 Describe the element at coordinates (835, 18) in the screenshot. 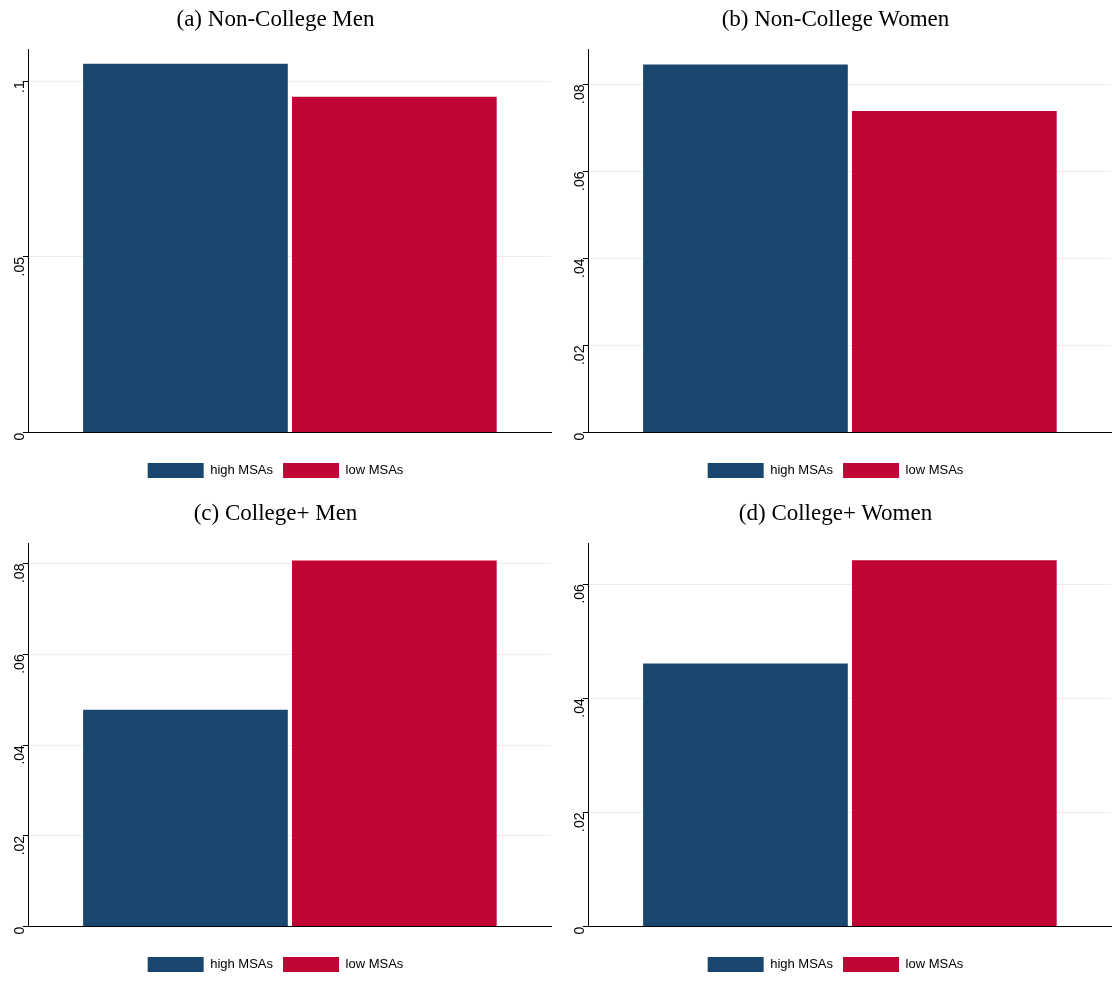

I see `chart-title: (b) Non-College Women` at that location.